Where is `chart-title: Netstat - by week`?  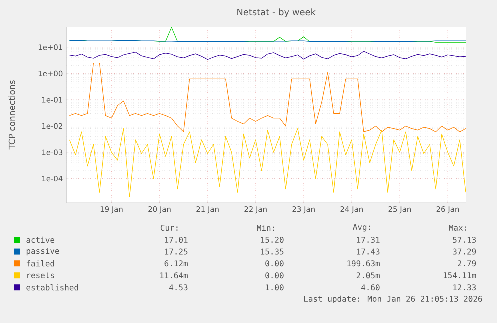 chart-title: Netstat - by week is located at coordinates (277, 13).